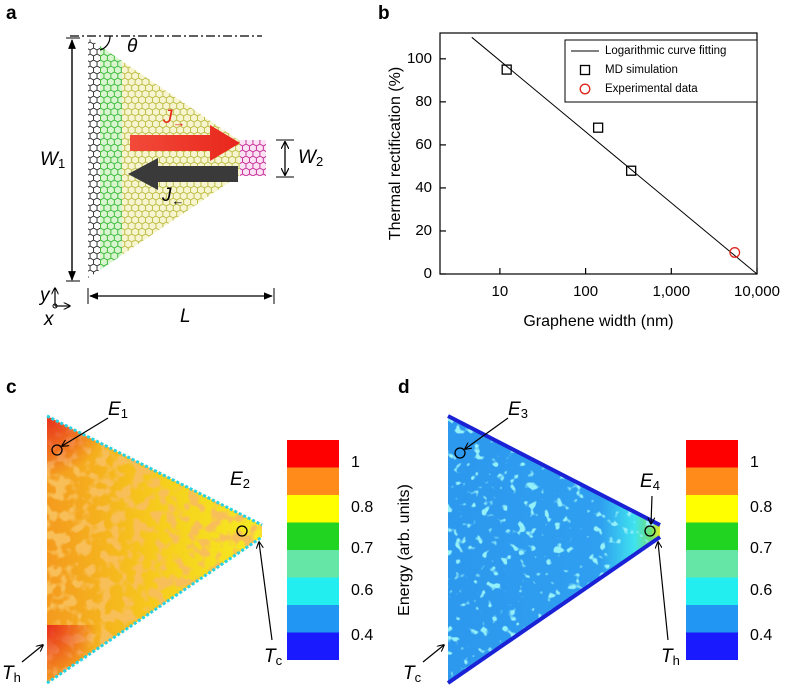  What do you see at coordinates (384, 13) in the screenshot?
I see `panel-label: b` at bounding box center [384, 13].